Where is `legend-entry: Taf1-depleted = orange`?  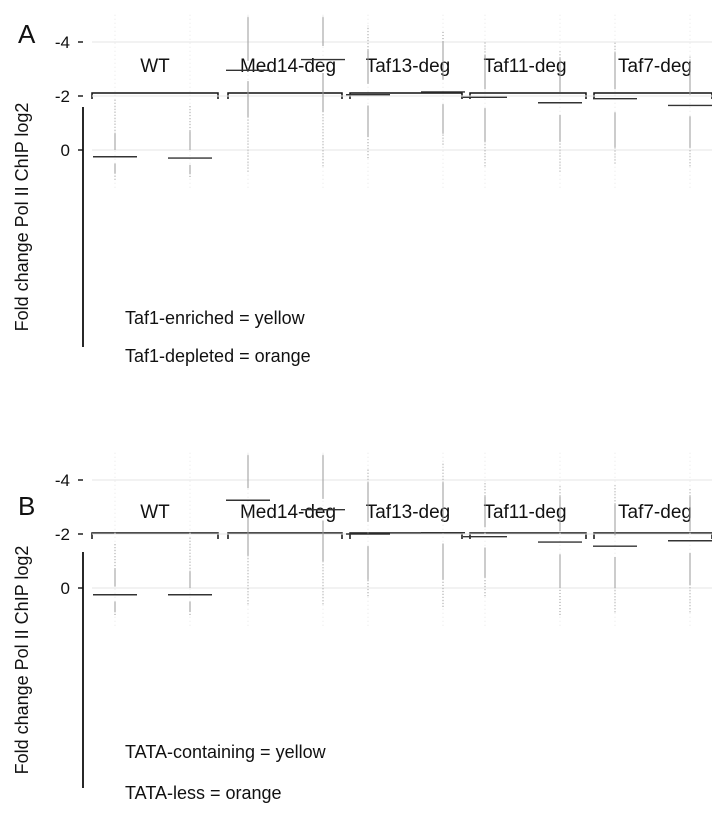
legend-entry: Taf1-depleted = orange is located at coordinates (218, 356).